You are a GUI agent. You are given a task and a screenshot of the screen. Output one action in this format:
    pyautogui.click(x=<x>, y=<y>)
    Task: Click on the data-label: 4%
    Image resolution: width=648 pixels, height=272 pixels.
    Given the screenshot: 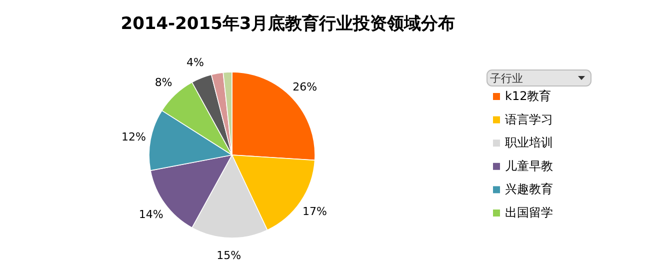 What is the action you would take?
    pyautogui.click(x=195, y=63)
    